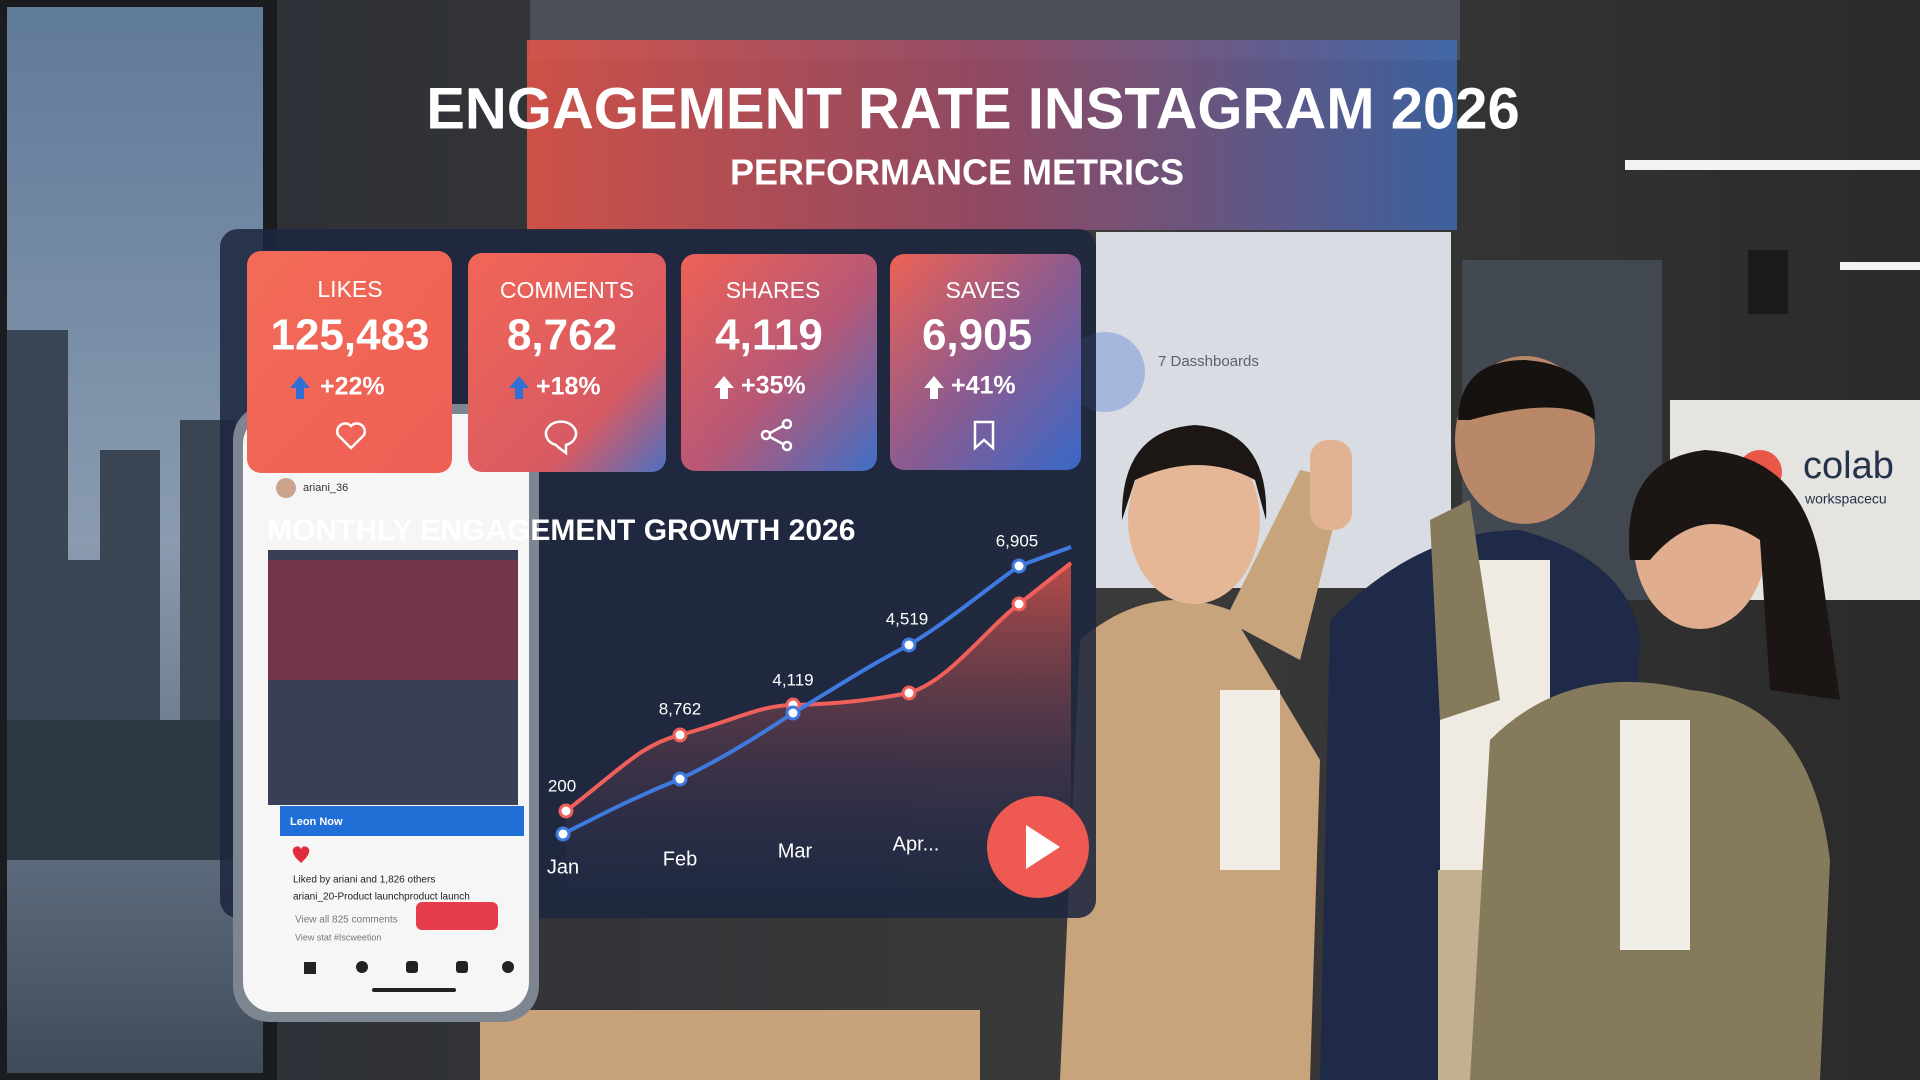 The height and width of the screenshot is (1080, 1920). What do you see at coordinates (567, 290) in the screenshot?
I see `metric-label: COMMENTS` at bounding box center [567, 290].